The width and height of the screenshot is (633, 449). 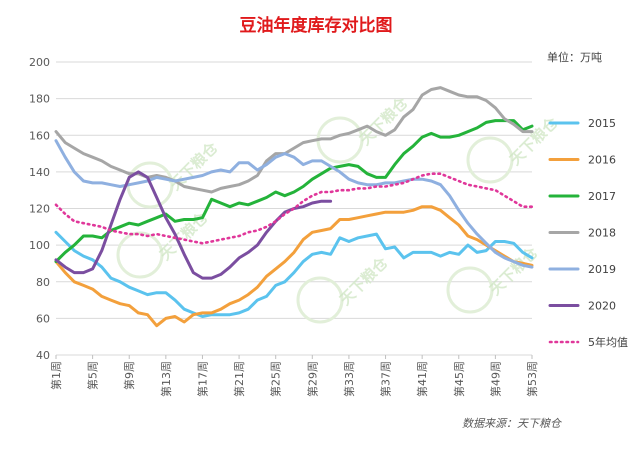 What do you see at coordinates (276, 379) in the screenshot?
I see `x-tick-label: 第25周` at bounding box center [276, 379].